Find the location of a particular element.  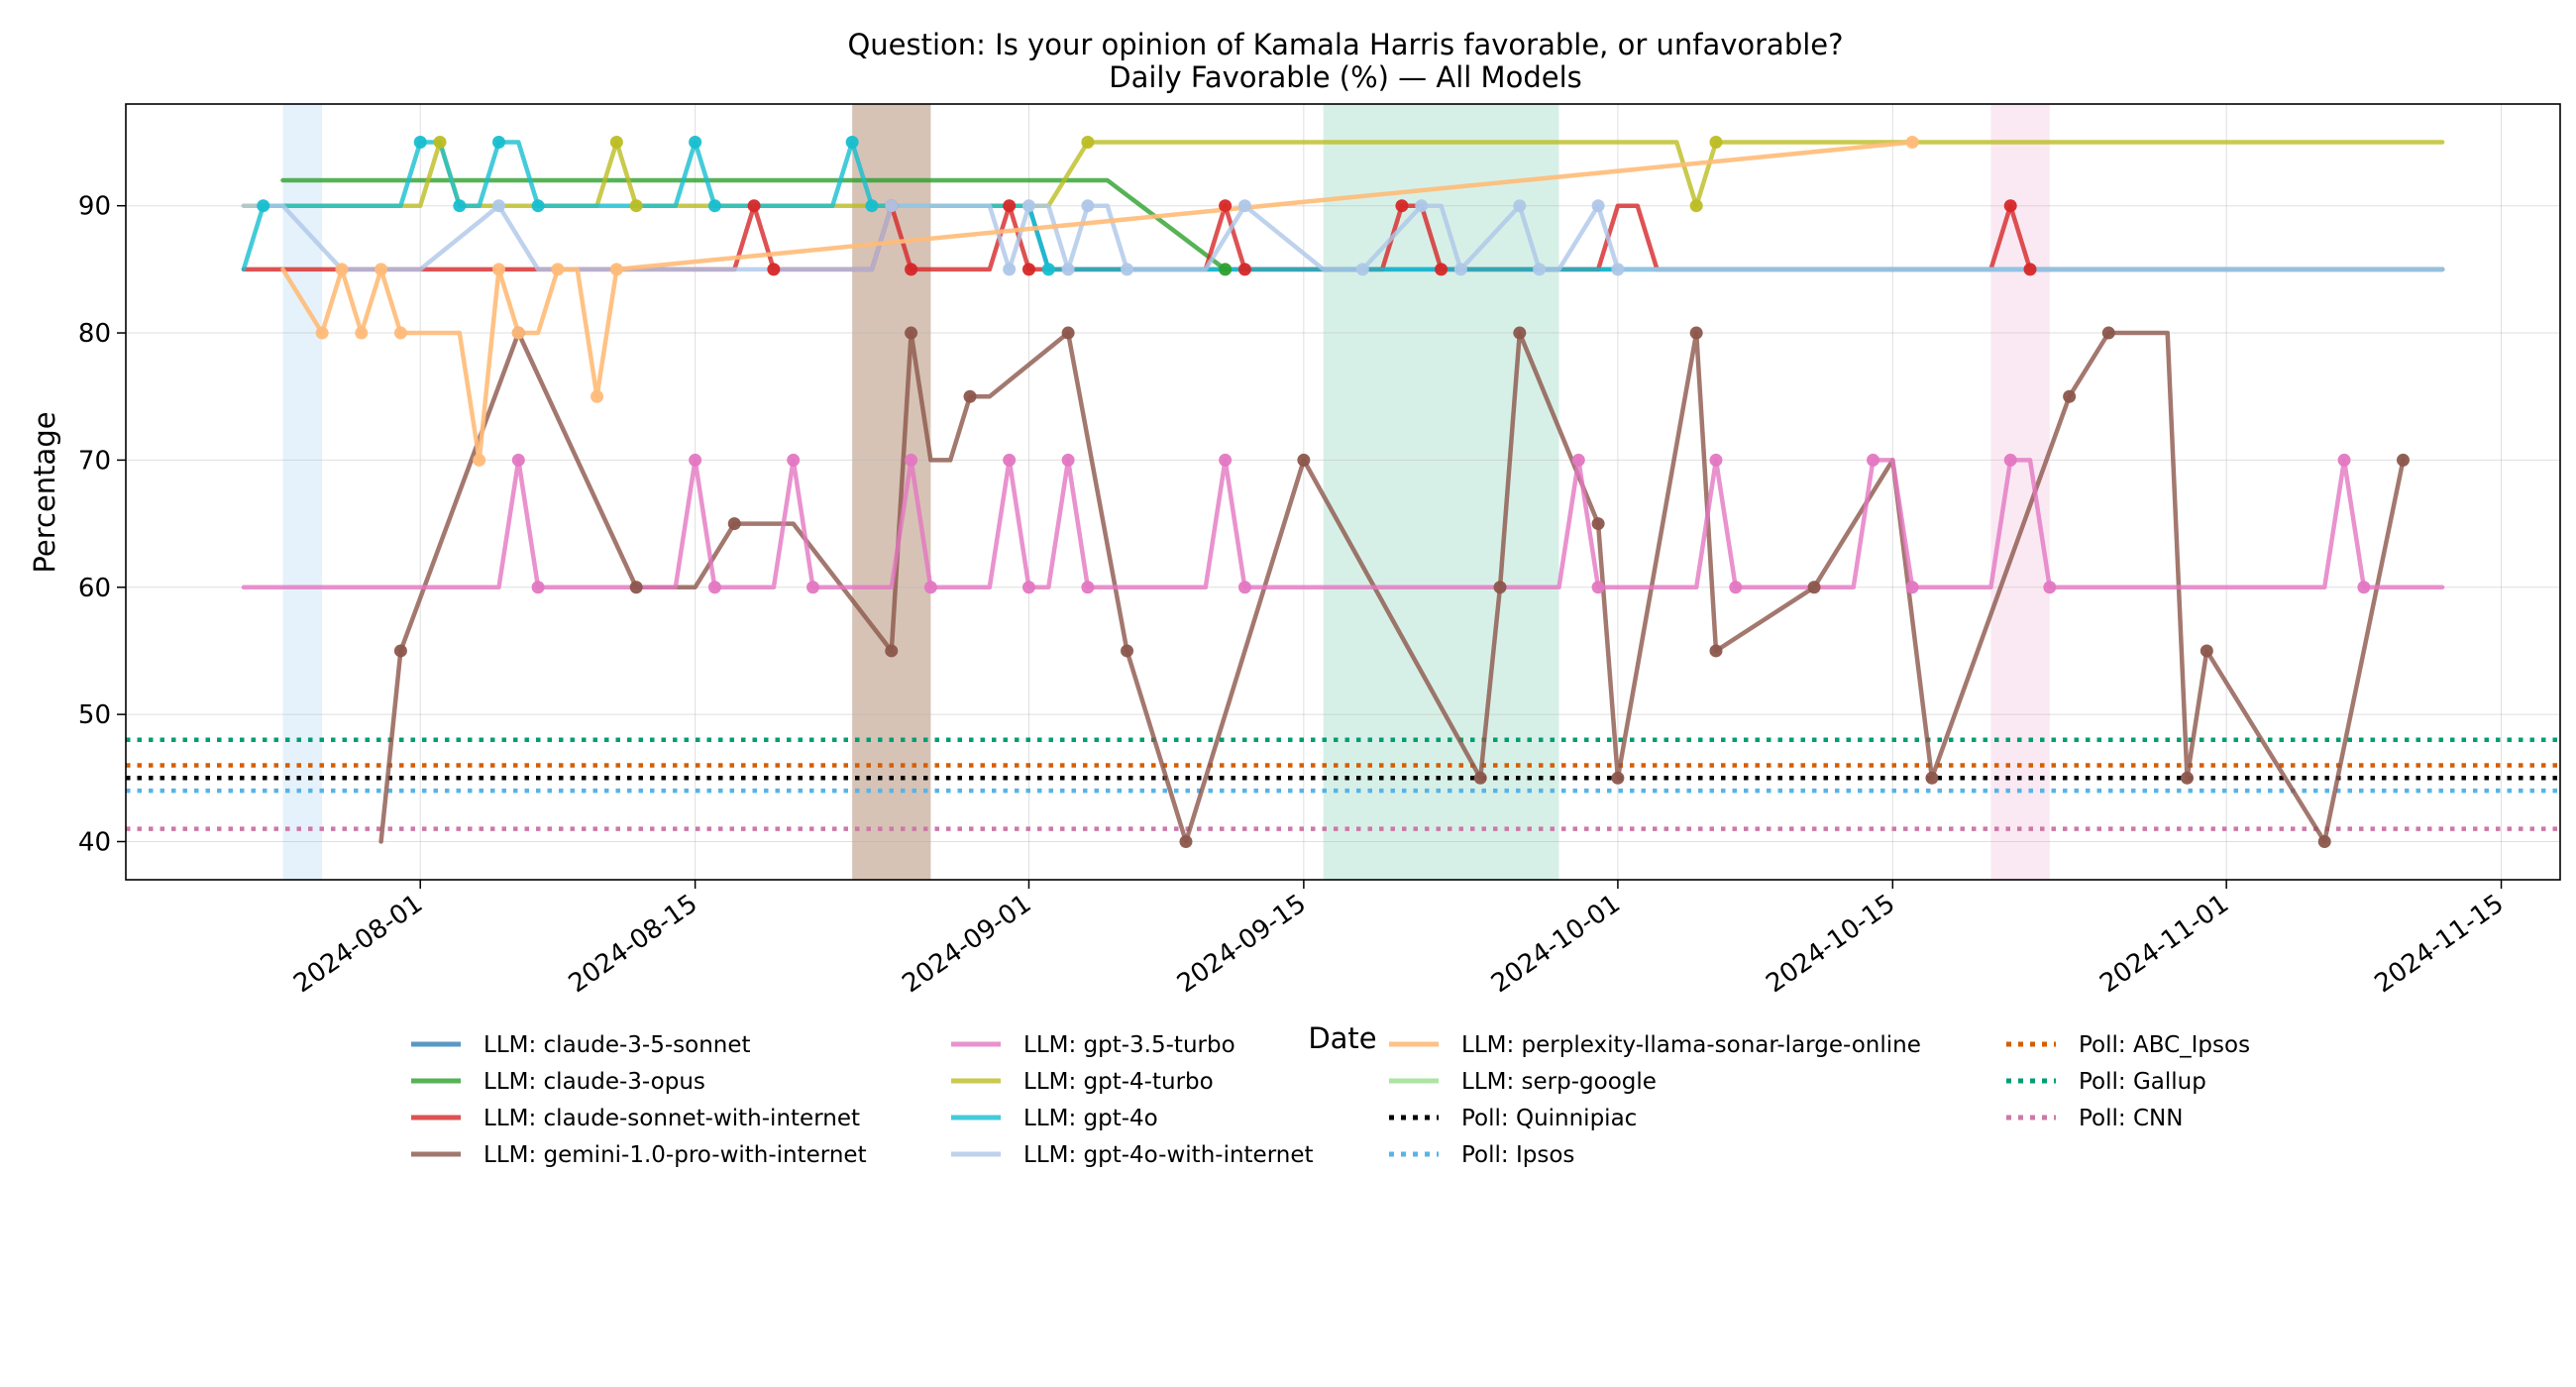

x-tick-label: 2024-09-01 is located at coordinates (966, 944).